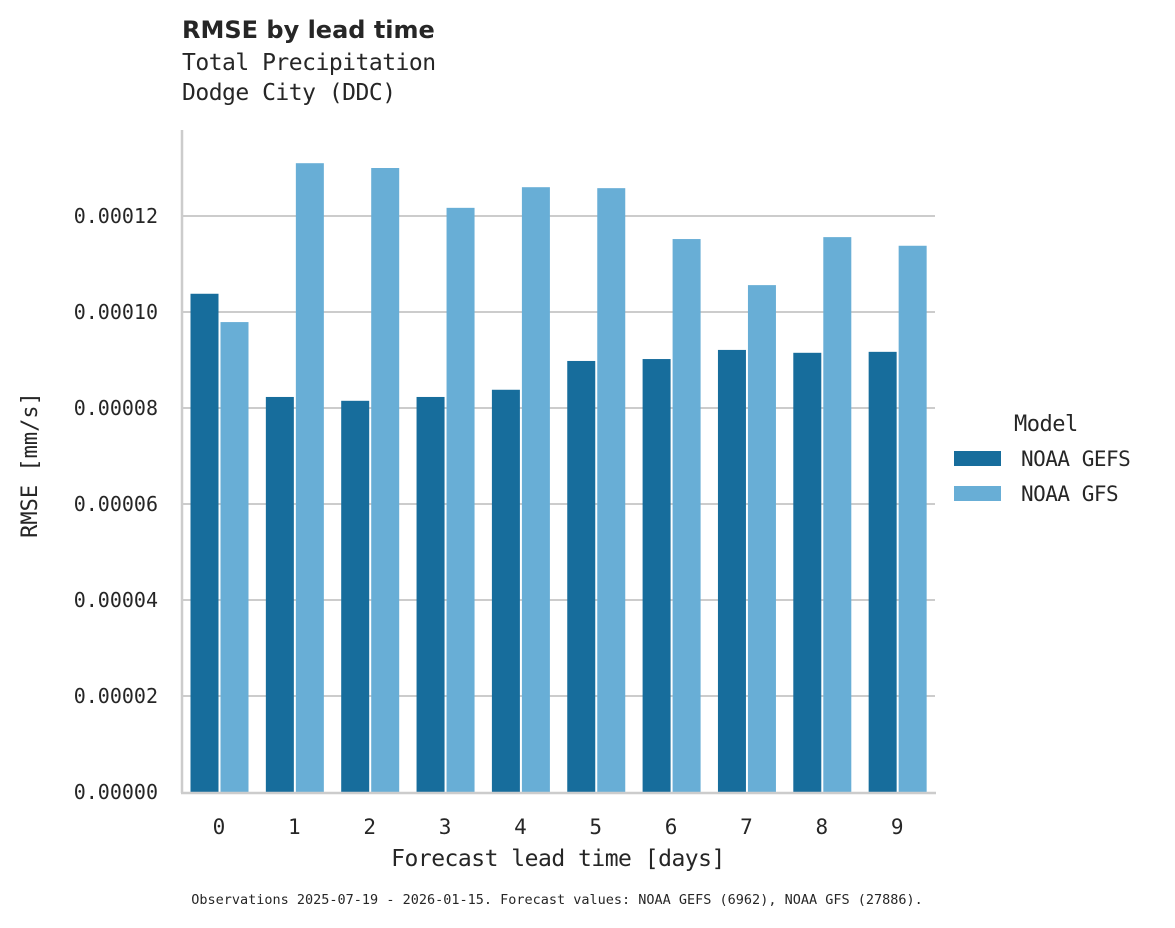 Image resolution: width=1175 pixels, height=928 pixels. I want to click on x-tick-label: 6, so click(671, 827).